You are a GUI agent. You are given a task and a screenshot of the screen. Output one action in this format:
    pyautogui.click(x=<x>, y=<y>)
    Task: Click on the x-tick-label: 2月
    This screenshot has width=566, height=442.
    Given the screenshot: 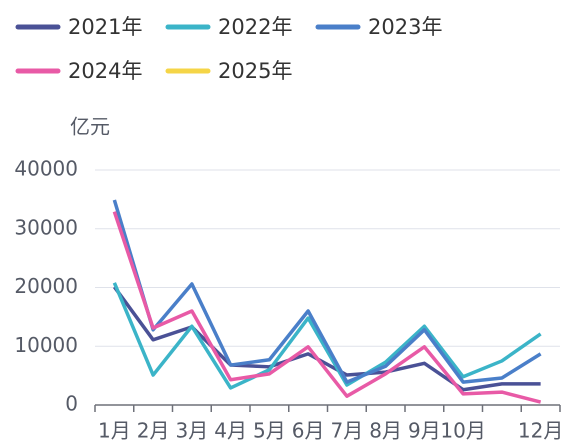 What is the action you would take?
    pyautogui.click(x=153, y=430)
    